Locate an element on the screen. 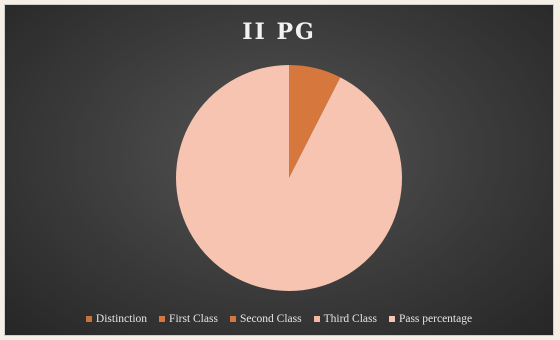  legend-label: Distinction is located at coordinates (121, 319).